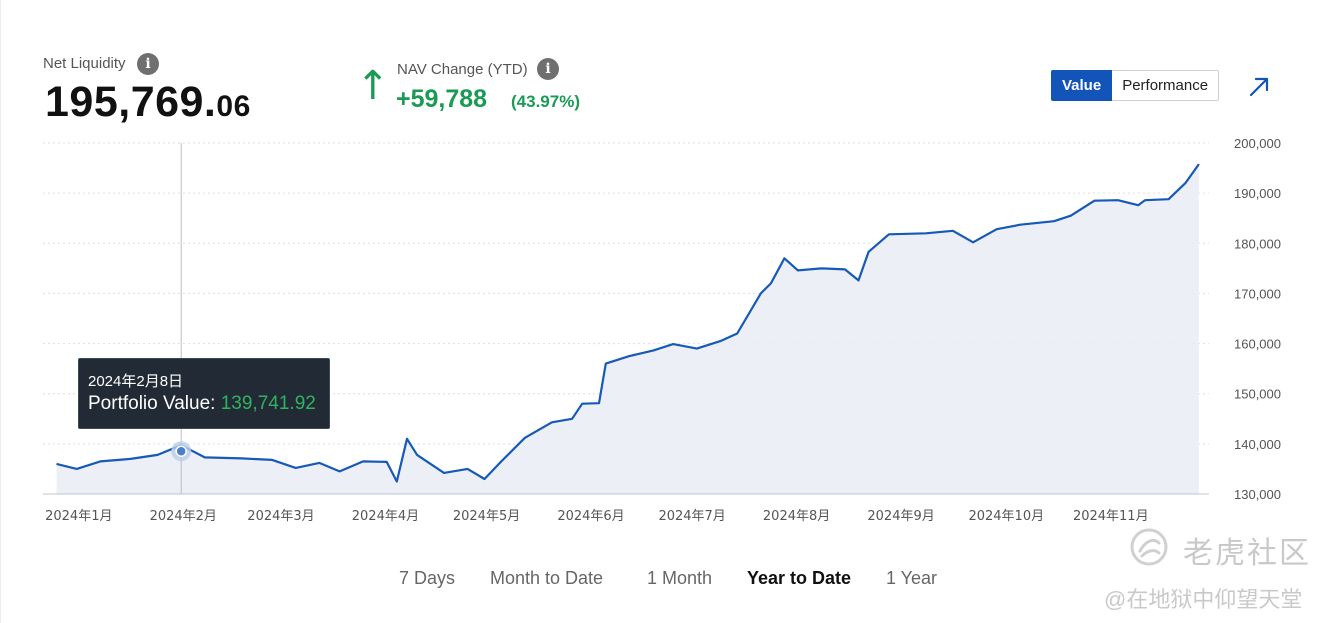 The width and height of the screenshot is (1342, 623). I want to click on x-tick-label: 2024年10月, so click(1006, 516).